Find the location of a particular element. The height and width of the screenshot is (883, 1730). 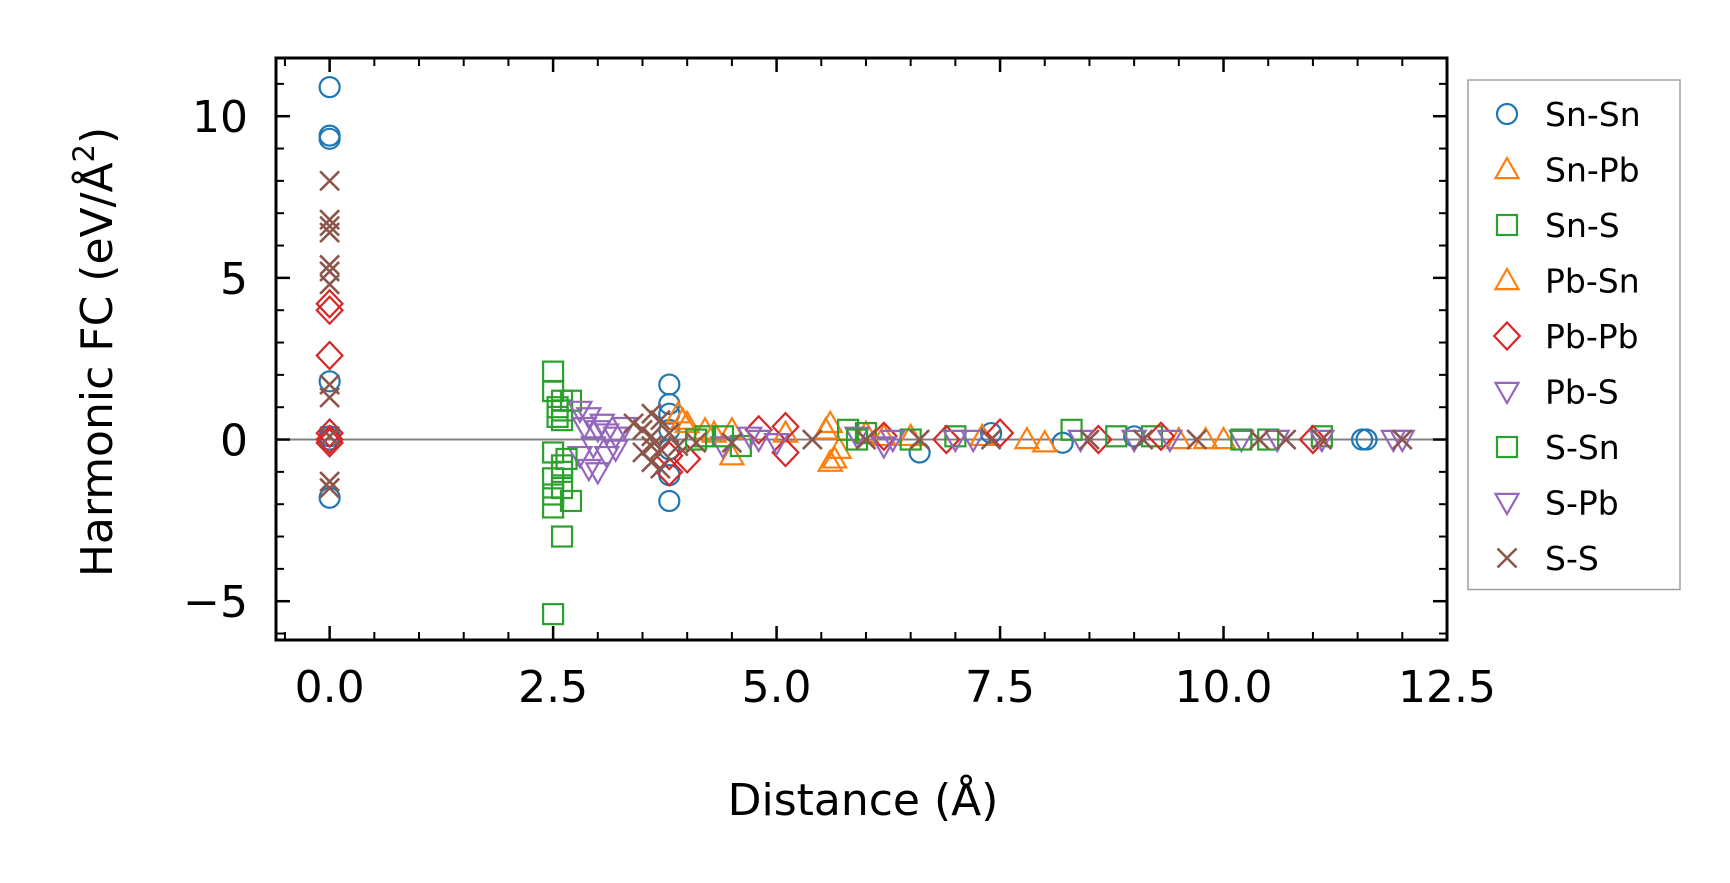

legend-entry: Sn-S is located at coordinates (1557, 225).